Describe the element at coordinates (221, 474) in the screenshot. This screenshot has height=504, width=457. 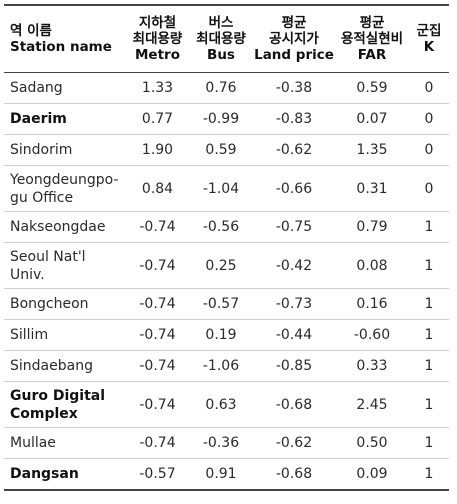
I see `bus-cell: 0.91` at that location.